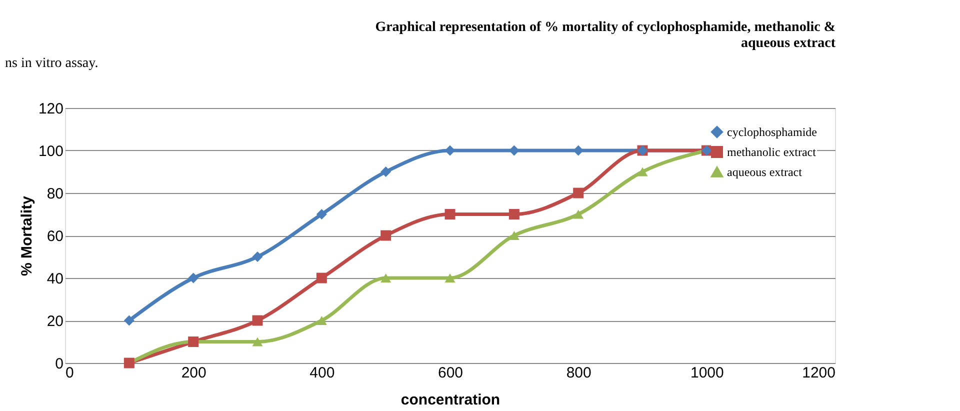 The image size is (960, 411). Describe the element at coordinates (51, 109) in the screenshot. I see `y-tick-label: 120` at that location.